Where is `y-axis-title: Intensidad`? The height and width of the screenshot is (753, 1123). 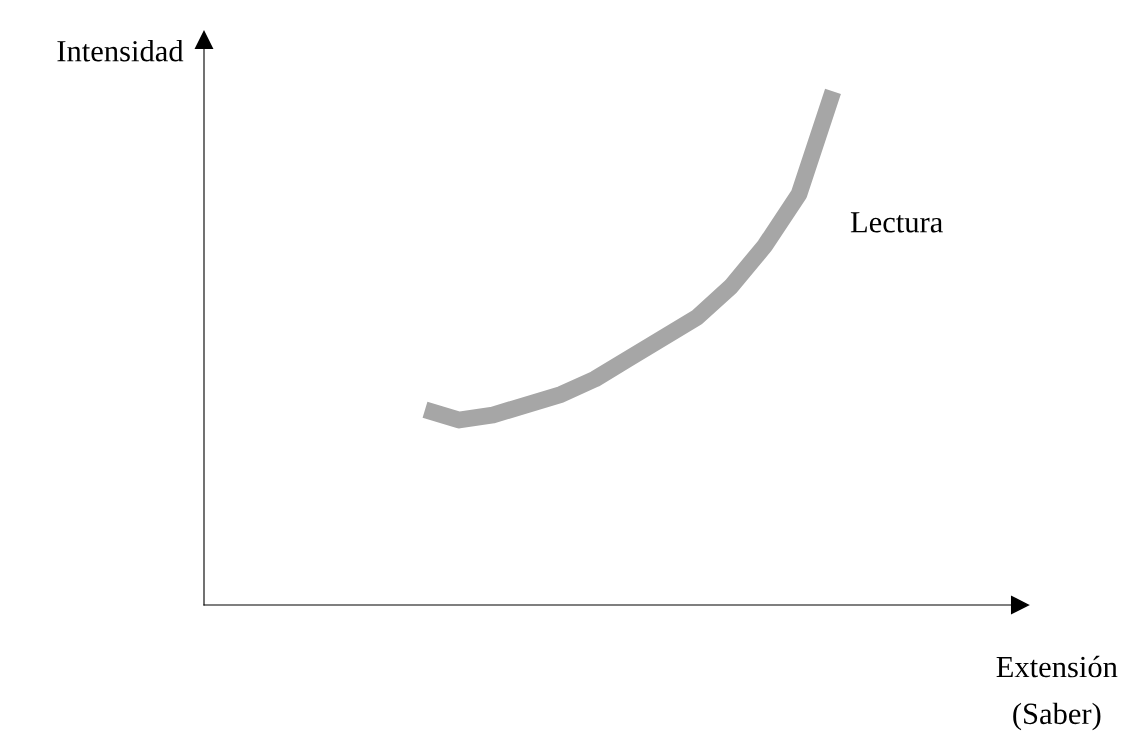
y-axis-title: Intensidad is located at coordinates (120, 51).